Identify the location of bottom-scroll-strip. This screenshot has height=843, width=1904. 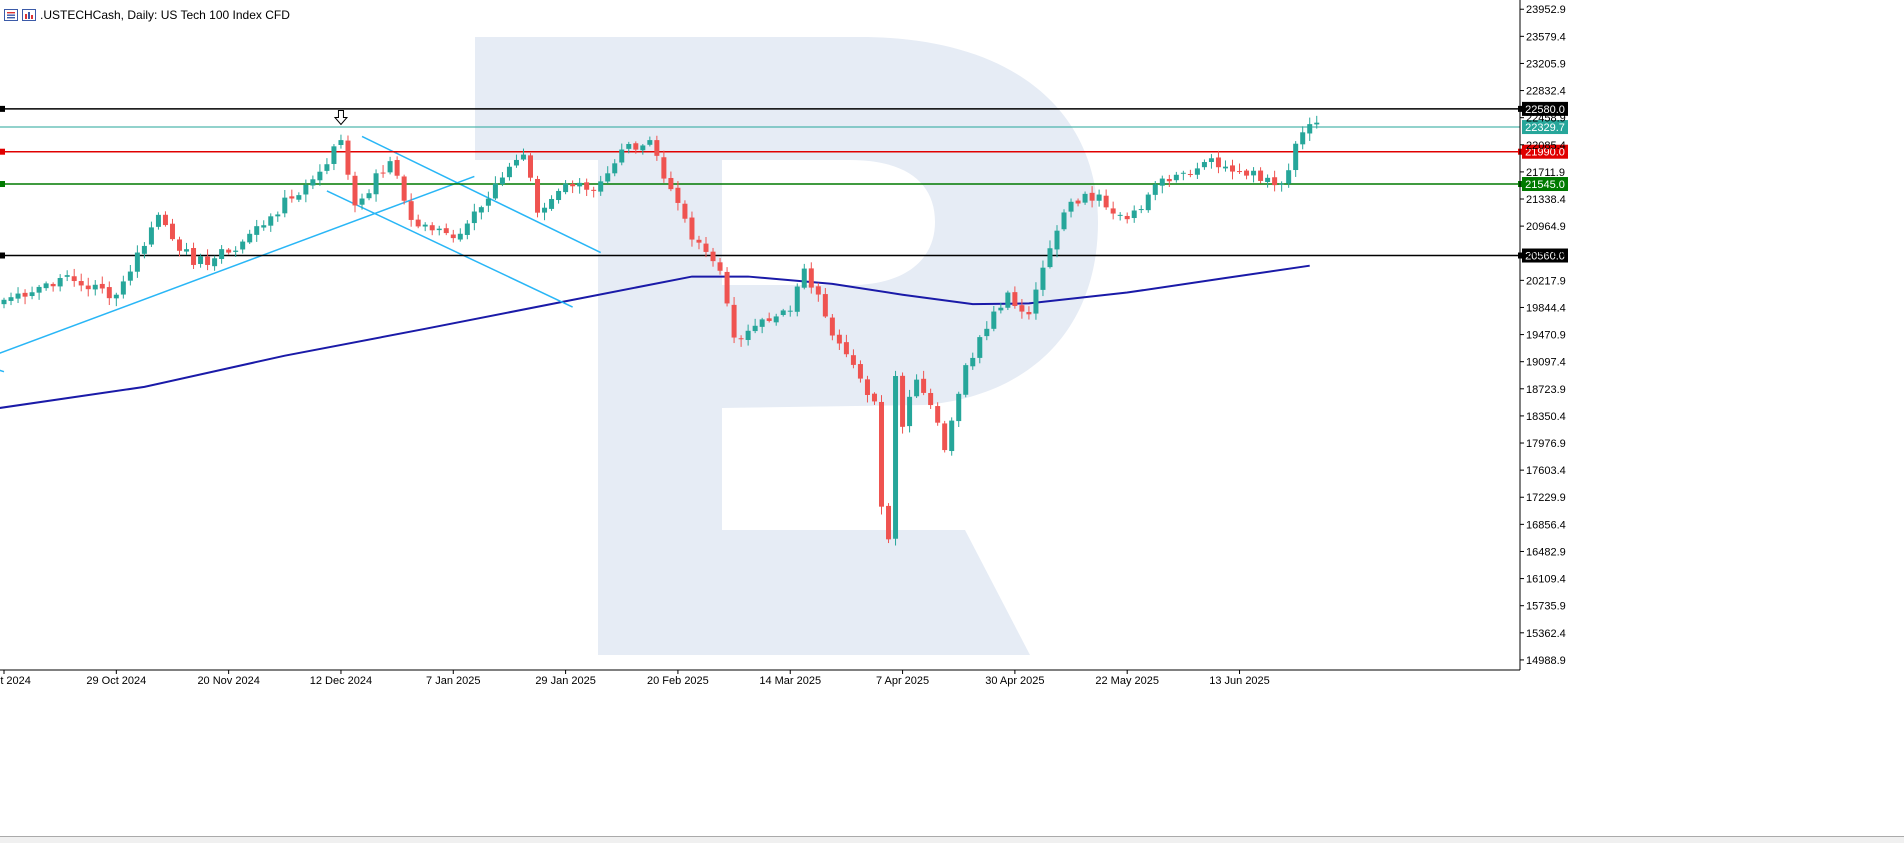
(952, 839).